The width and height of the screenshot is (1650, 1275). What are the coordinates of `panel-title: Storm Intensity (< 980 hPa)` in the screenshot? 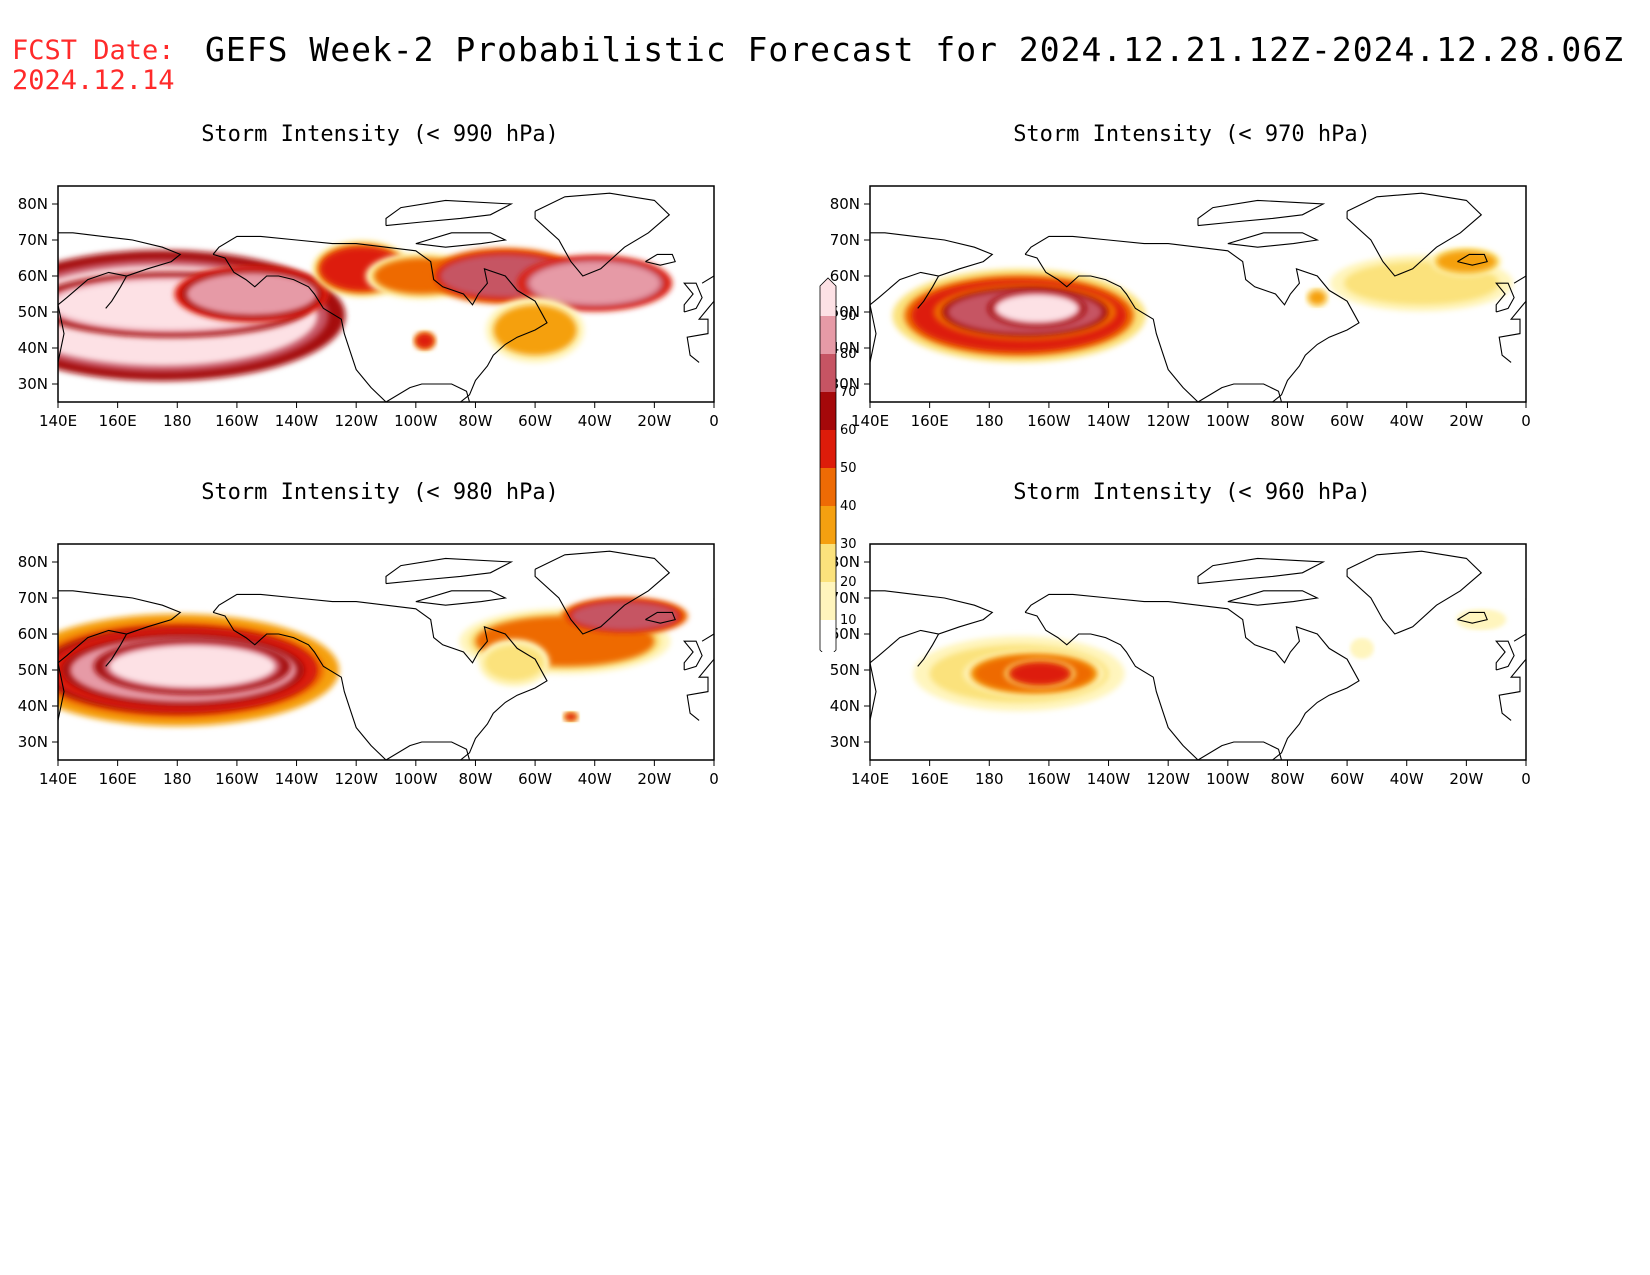 It's located at (380, 492).